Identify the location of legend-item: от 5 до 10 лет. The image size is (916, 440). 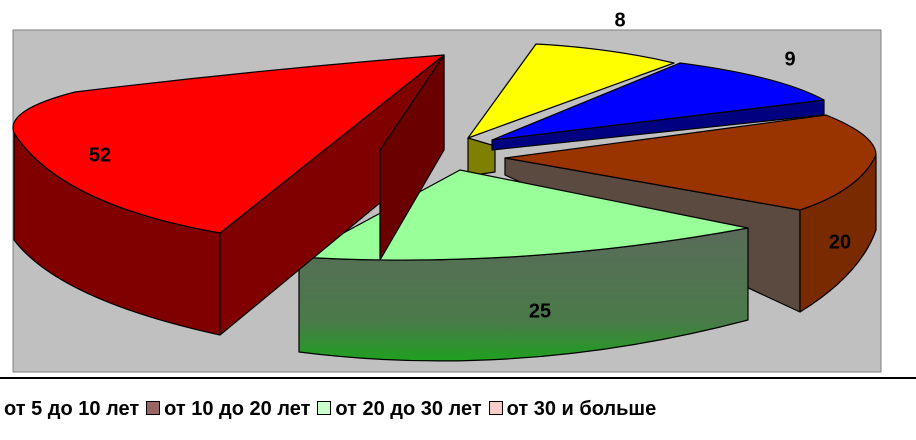
(71, 409).